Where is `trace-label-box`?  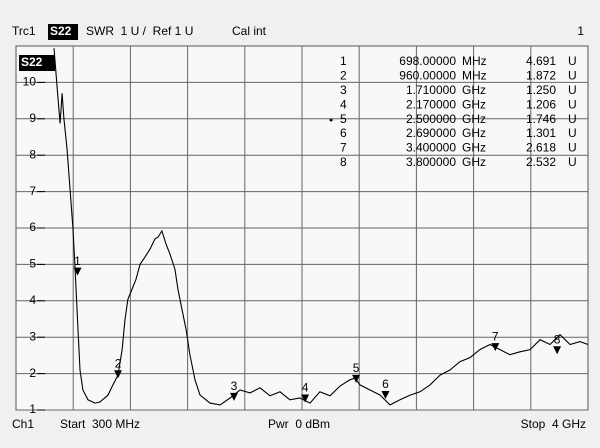 trace-label-box is located at coordinates (37, 63).